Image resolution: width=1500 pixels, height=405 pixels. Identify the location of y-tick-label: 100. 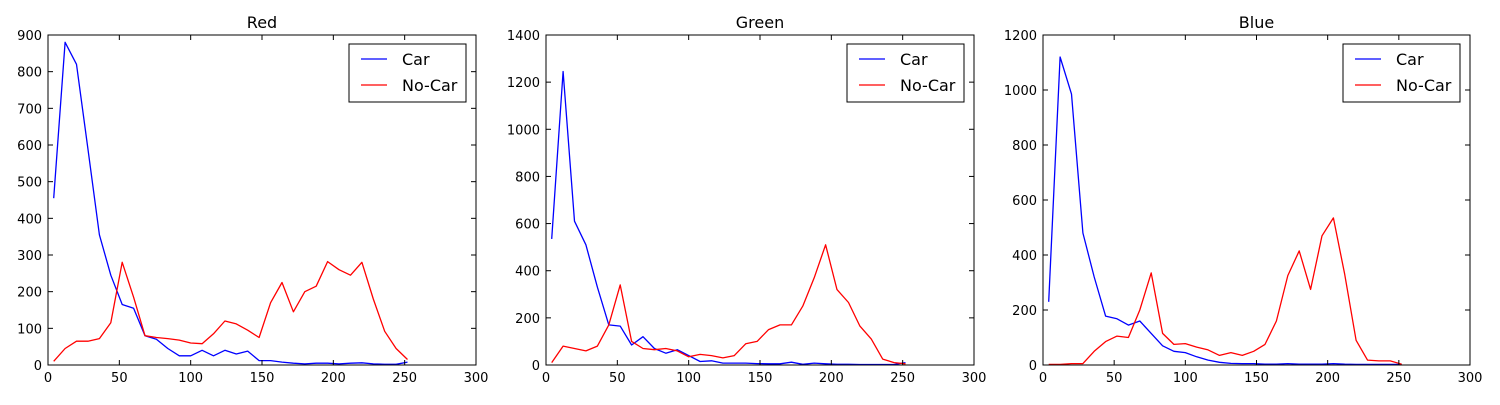
(29, 329).